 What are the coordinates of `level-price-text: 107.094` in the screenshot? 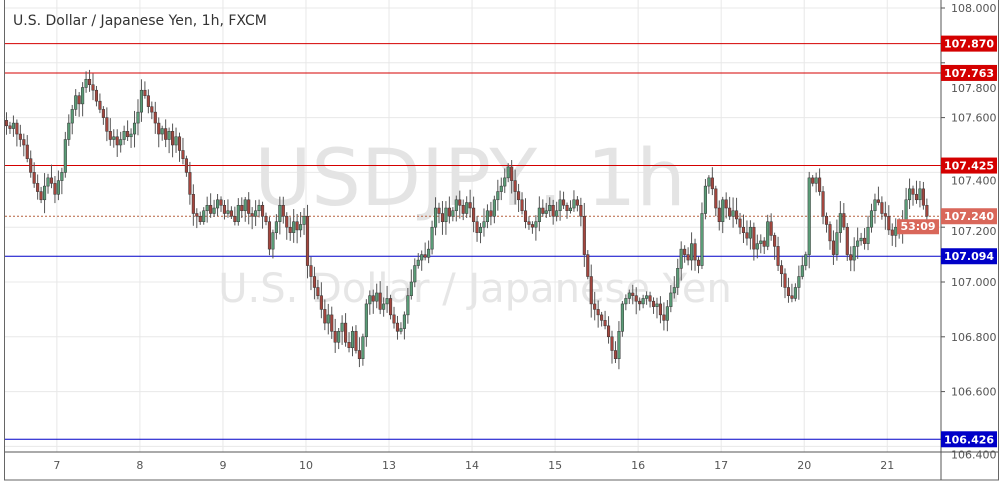 It's located at (969, 256).